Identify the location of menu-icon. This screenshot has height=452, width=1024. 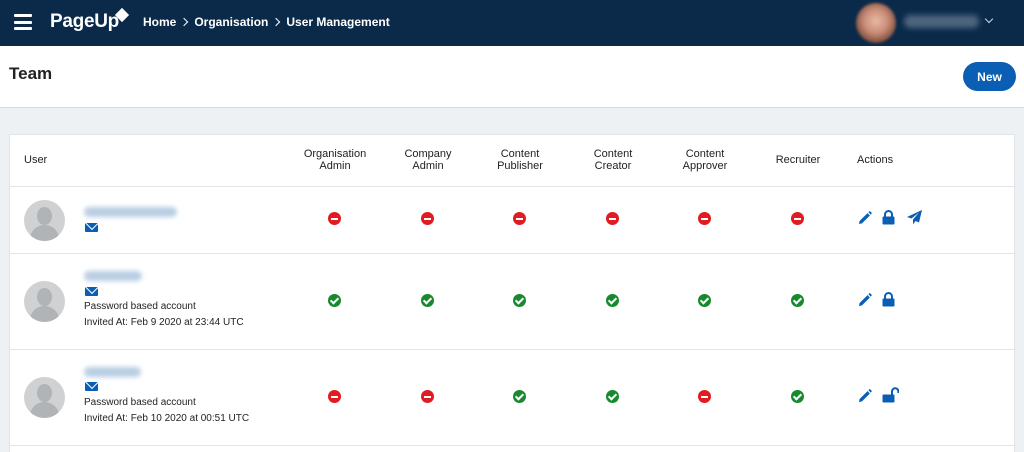
(23, 22).